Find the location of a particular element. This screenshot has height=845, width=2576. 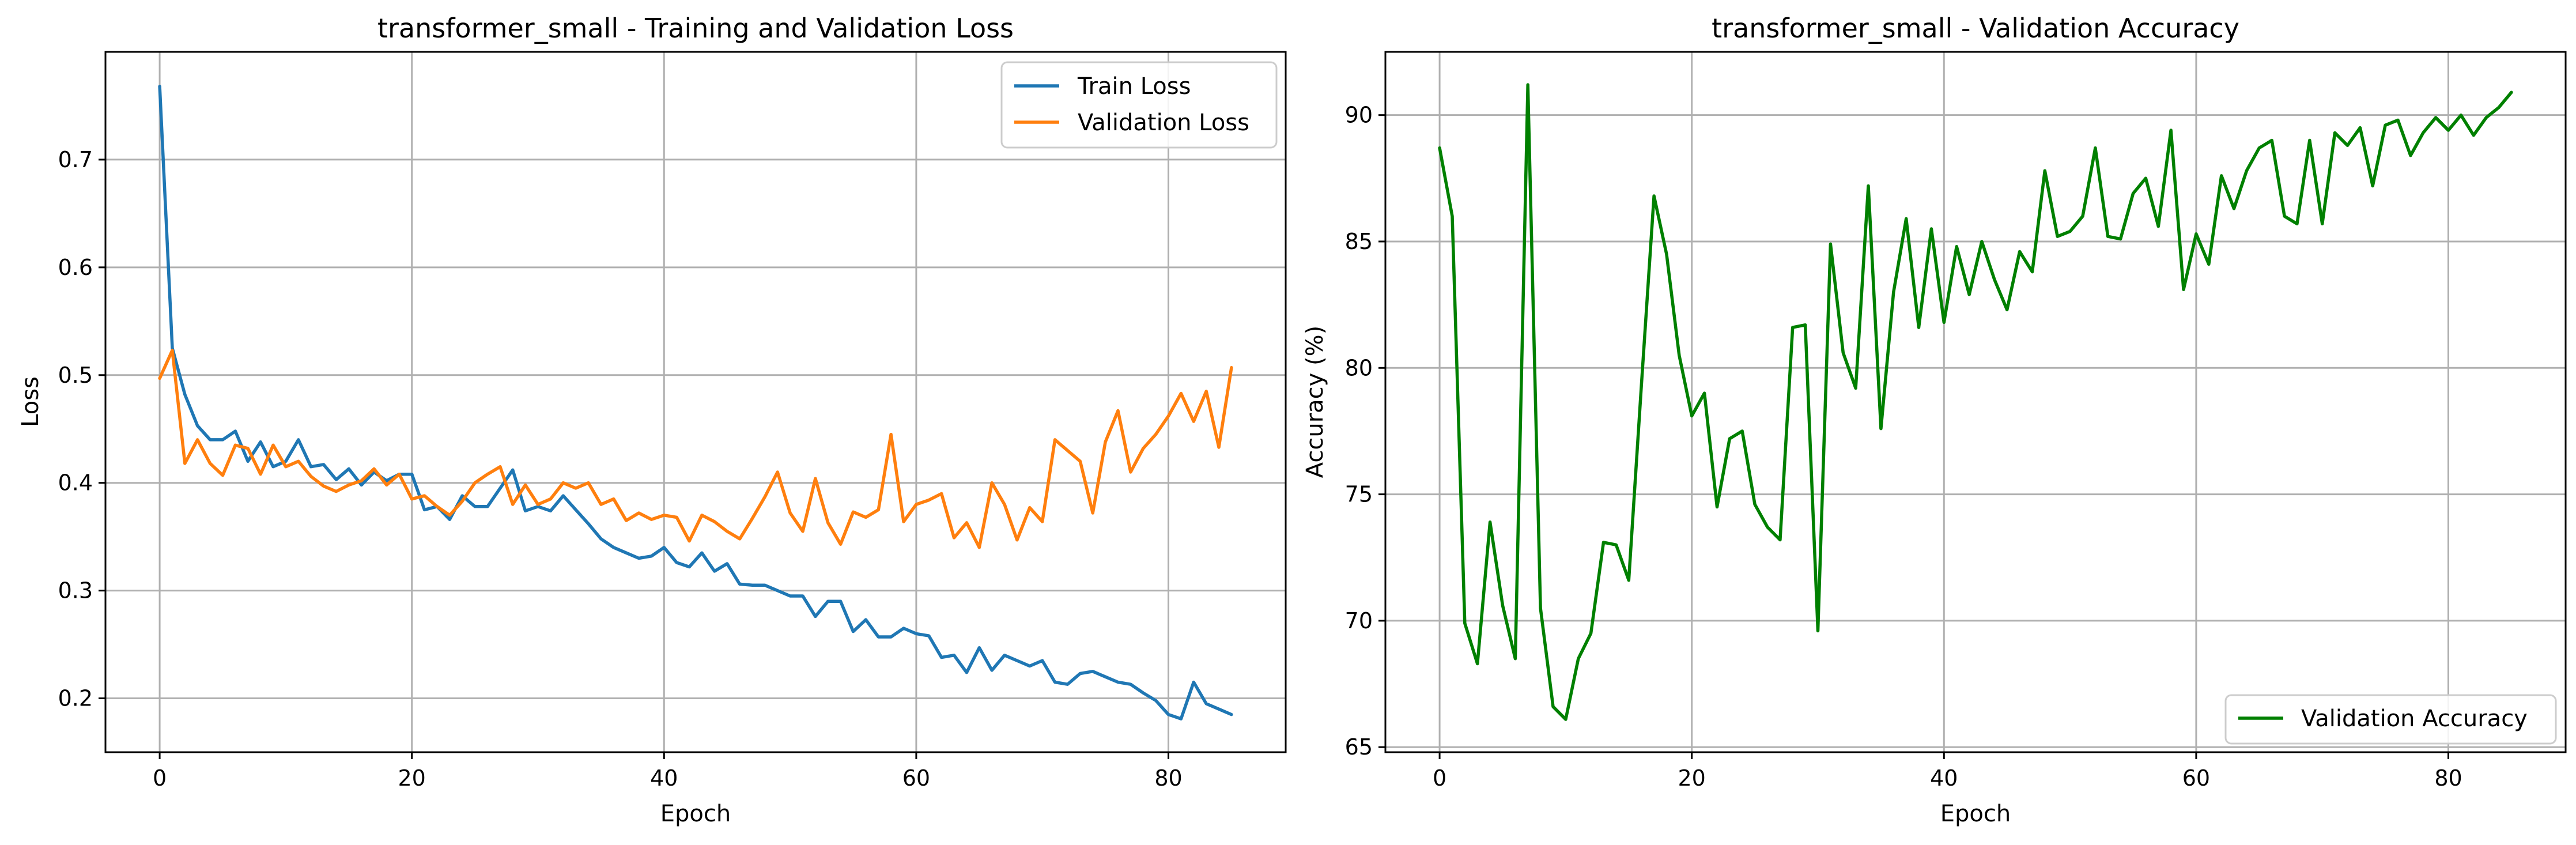

accuracy-x-tick-label: 20 is located at coordinates (1692, 778).